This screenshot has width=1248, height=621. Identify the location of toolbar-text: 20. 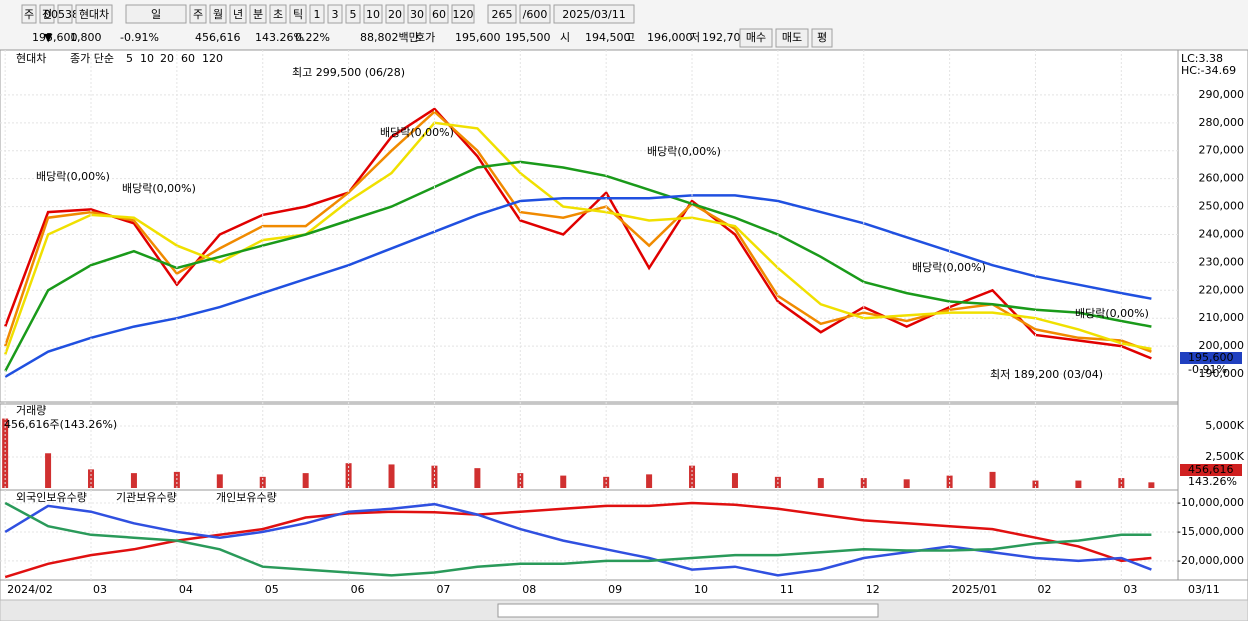
(395, 14).